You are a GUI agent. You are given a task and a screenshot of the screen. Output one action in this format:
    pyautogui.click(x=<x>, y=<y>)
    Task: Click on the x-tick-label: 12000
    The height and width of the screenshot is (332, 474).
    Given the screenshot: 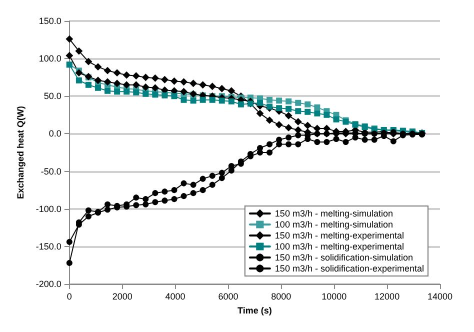 What is the action you would take?
    pyautogui.click(x=387, y=297)
    